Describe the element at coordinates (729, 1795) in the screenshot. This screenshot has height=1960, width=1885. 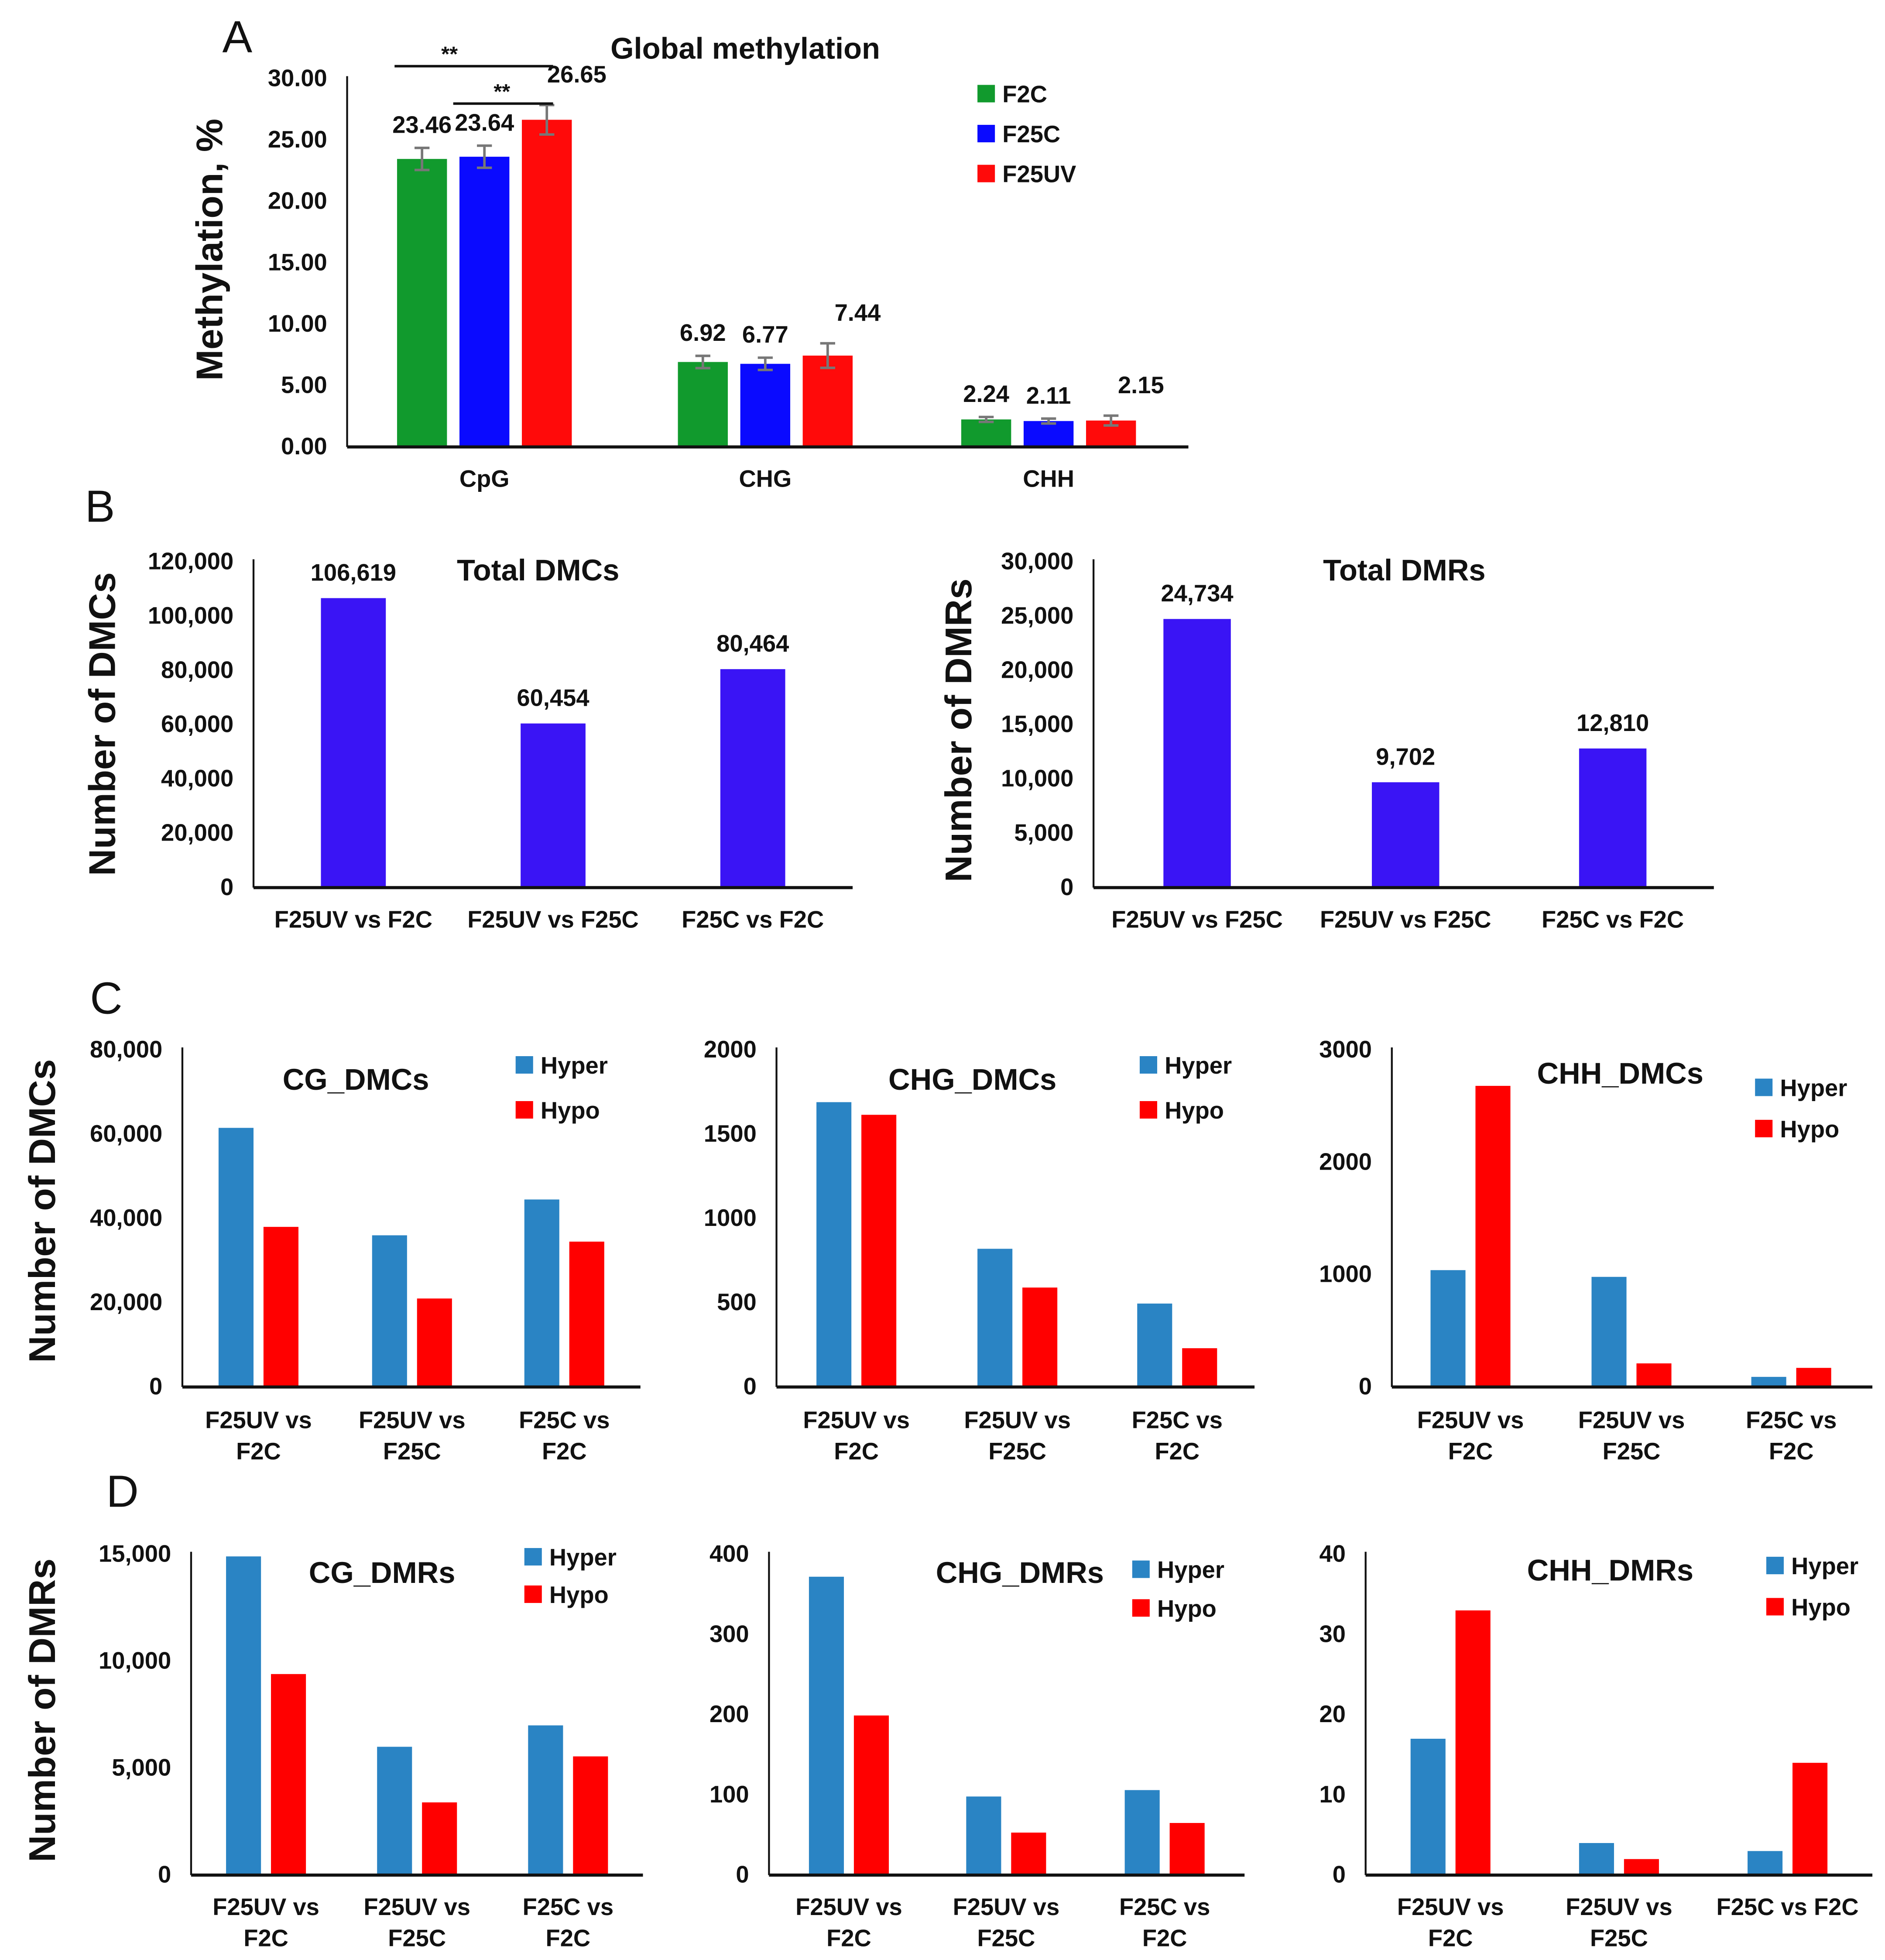
I see `y-tick-label: 100` at that location.